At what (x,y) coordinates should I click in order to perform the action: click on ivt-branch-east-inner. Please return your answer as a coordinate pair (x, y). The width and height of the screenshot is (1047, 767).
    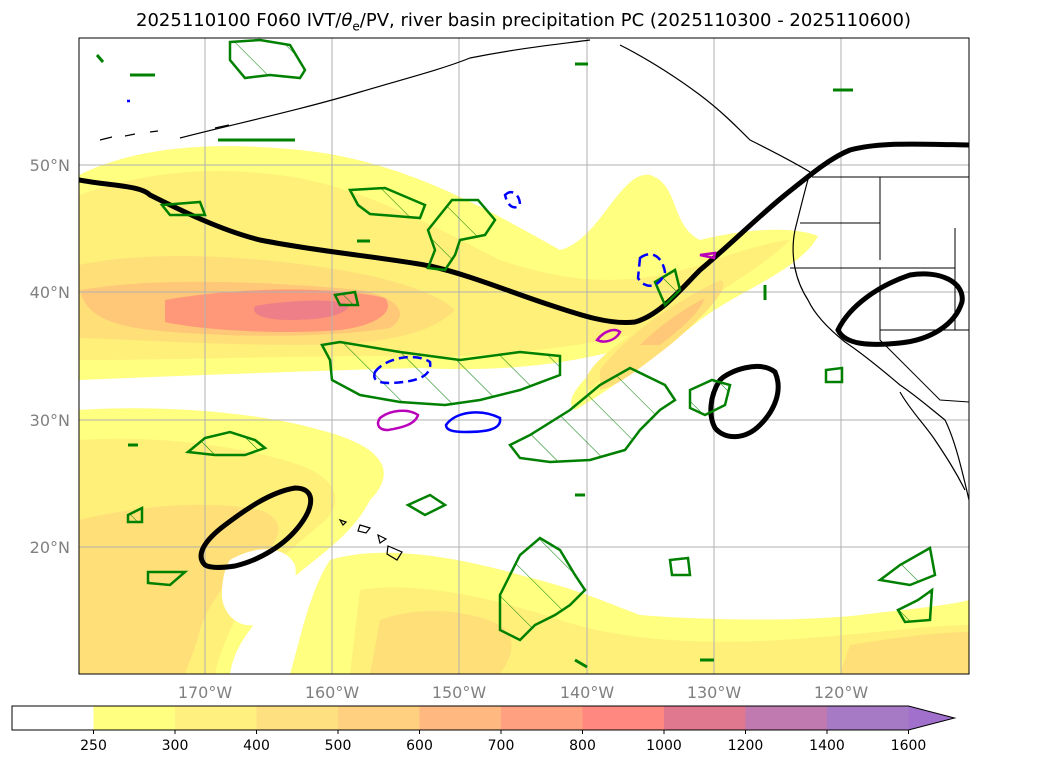
    Looking at the image, I should click on (672, 321).